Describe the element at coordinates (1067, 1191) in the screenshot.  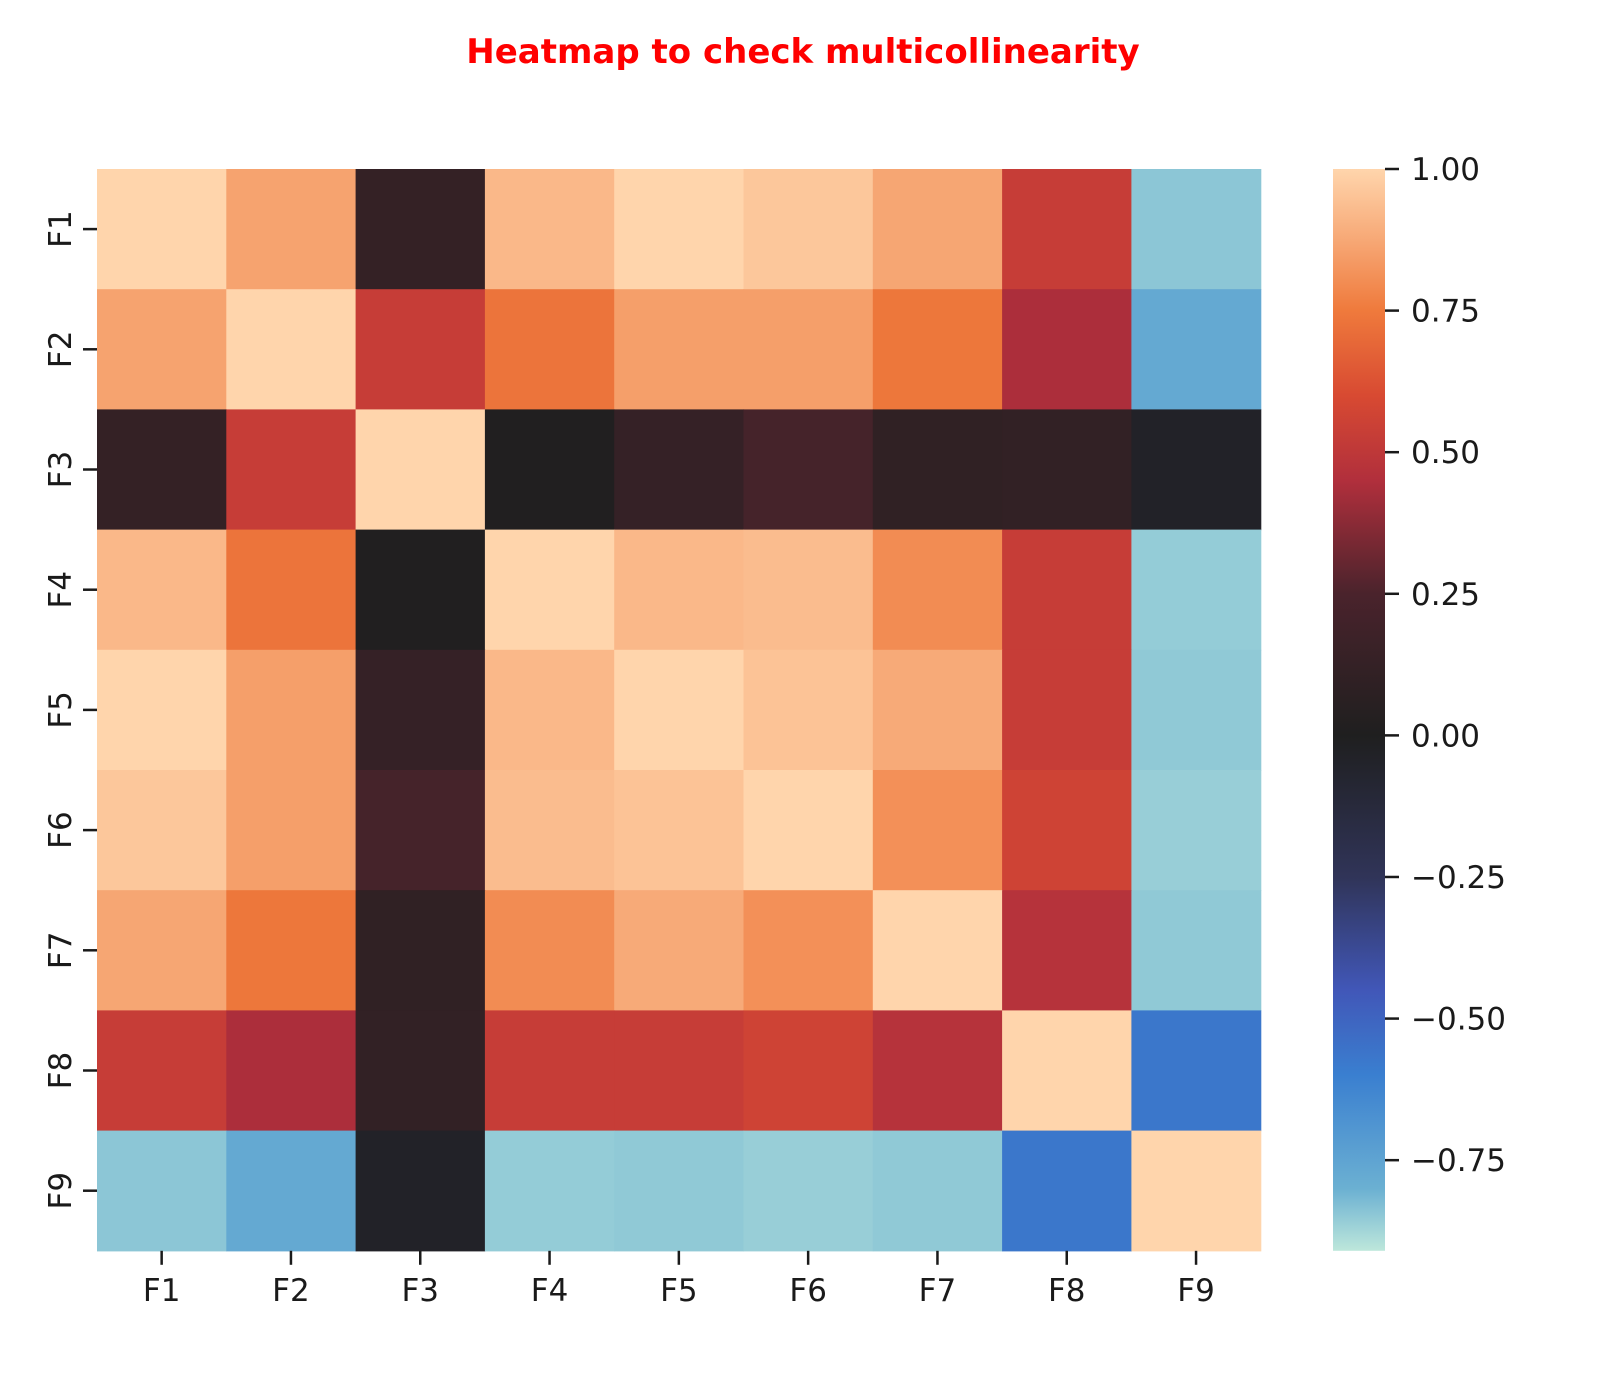
I see `heatmap-cell-F9-F8` at that location.